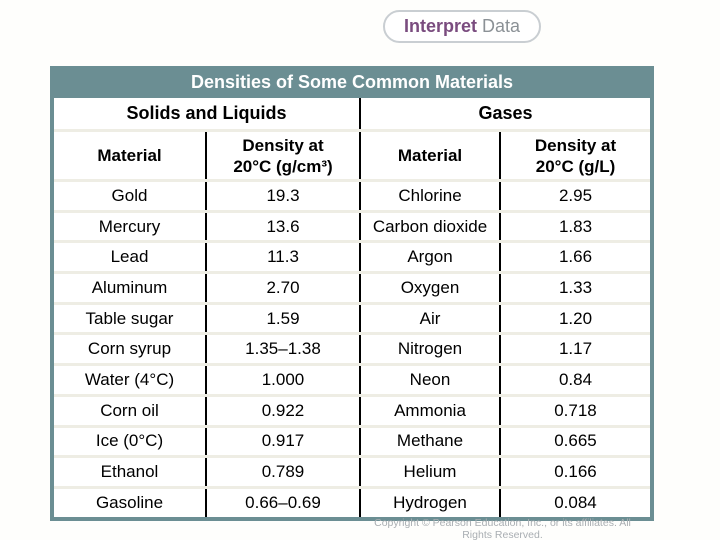  What do you see at coordinates (284, 410) in the screenshot?
I see `solid-density-cell: 0.922` at bounding box center [284, 410].